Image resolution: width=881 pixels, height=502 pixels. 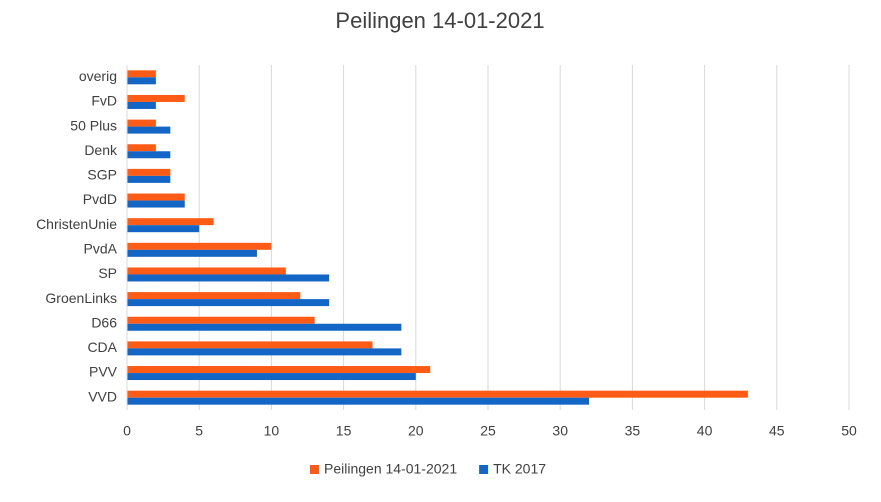 What do you see at coordinates (272, 431) in the screenshot?
I see `x-tick-label: 10` at bounding box center [272, 431].